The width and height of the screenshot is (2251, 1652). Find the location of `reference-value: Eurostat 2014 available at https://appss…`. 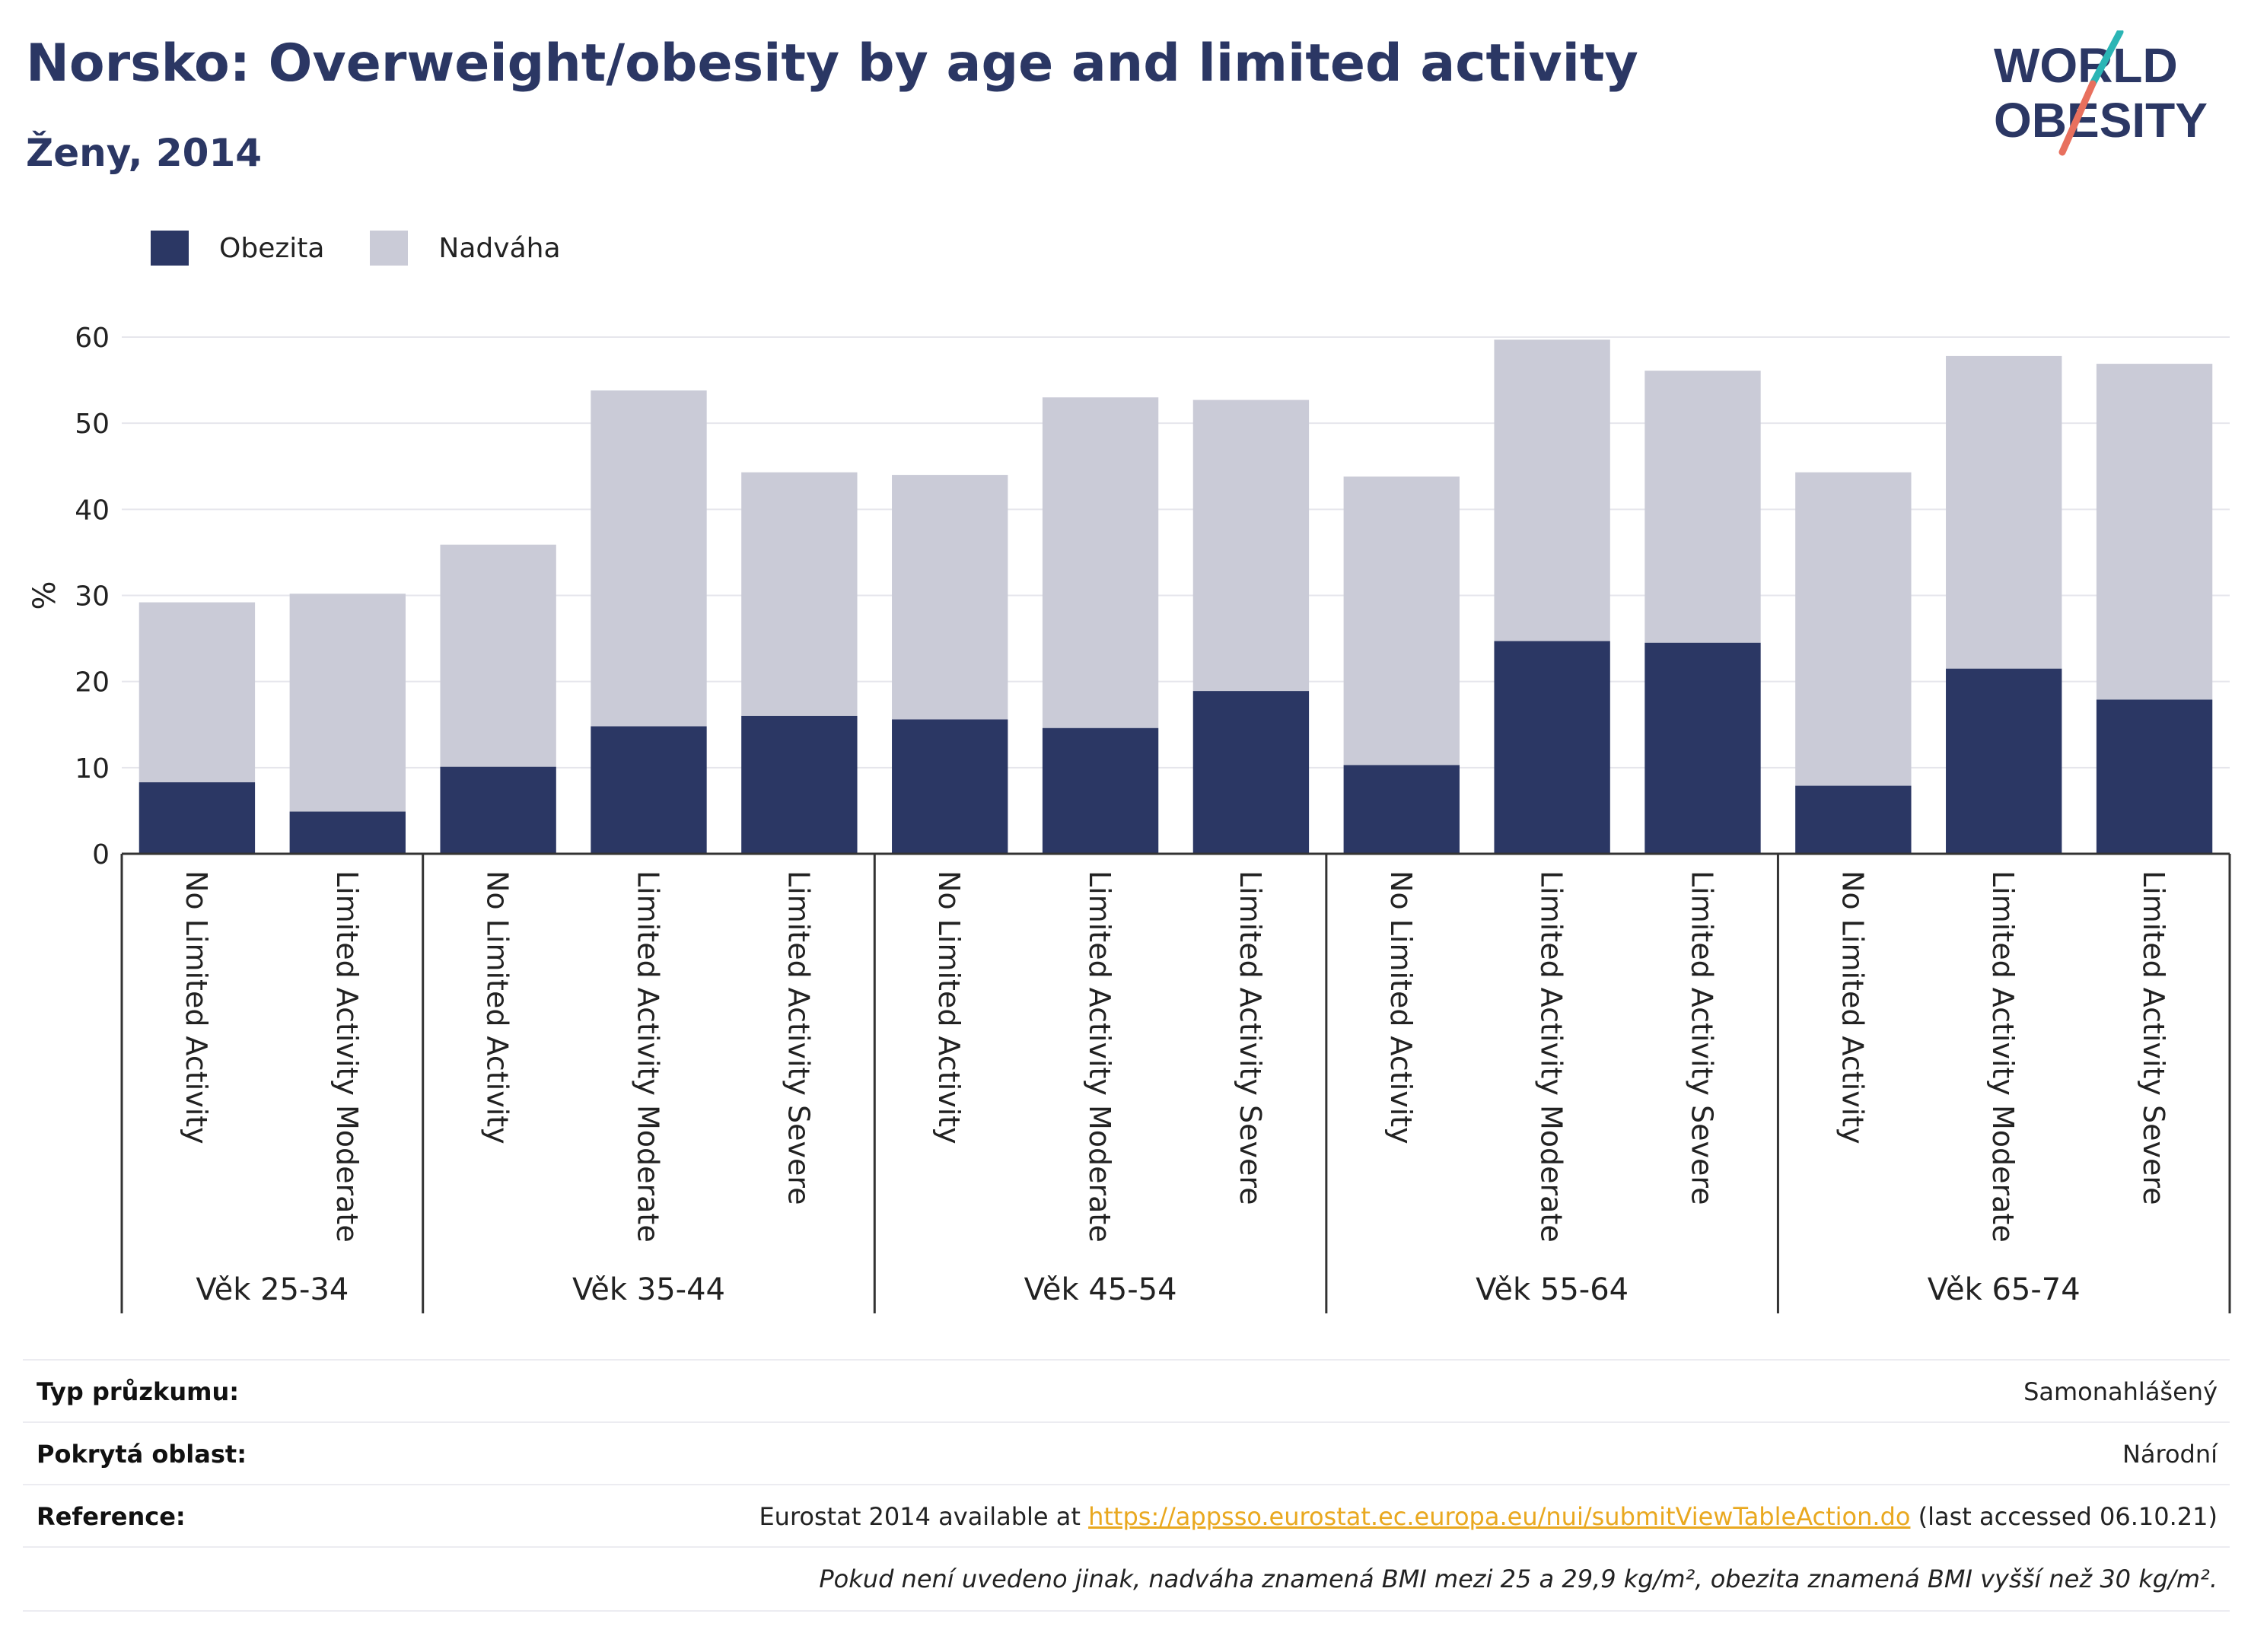

reference-value: Eurostat 2014 available at https://appss… is located at coordinates (1488, 1516).